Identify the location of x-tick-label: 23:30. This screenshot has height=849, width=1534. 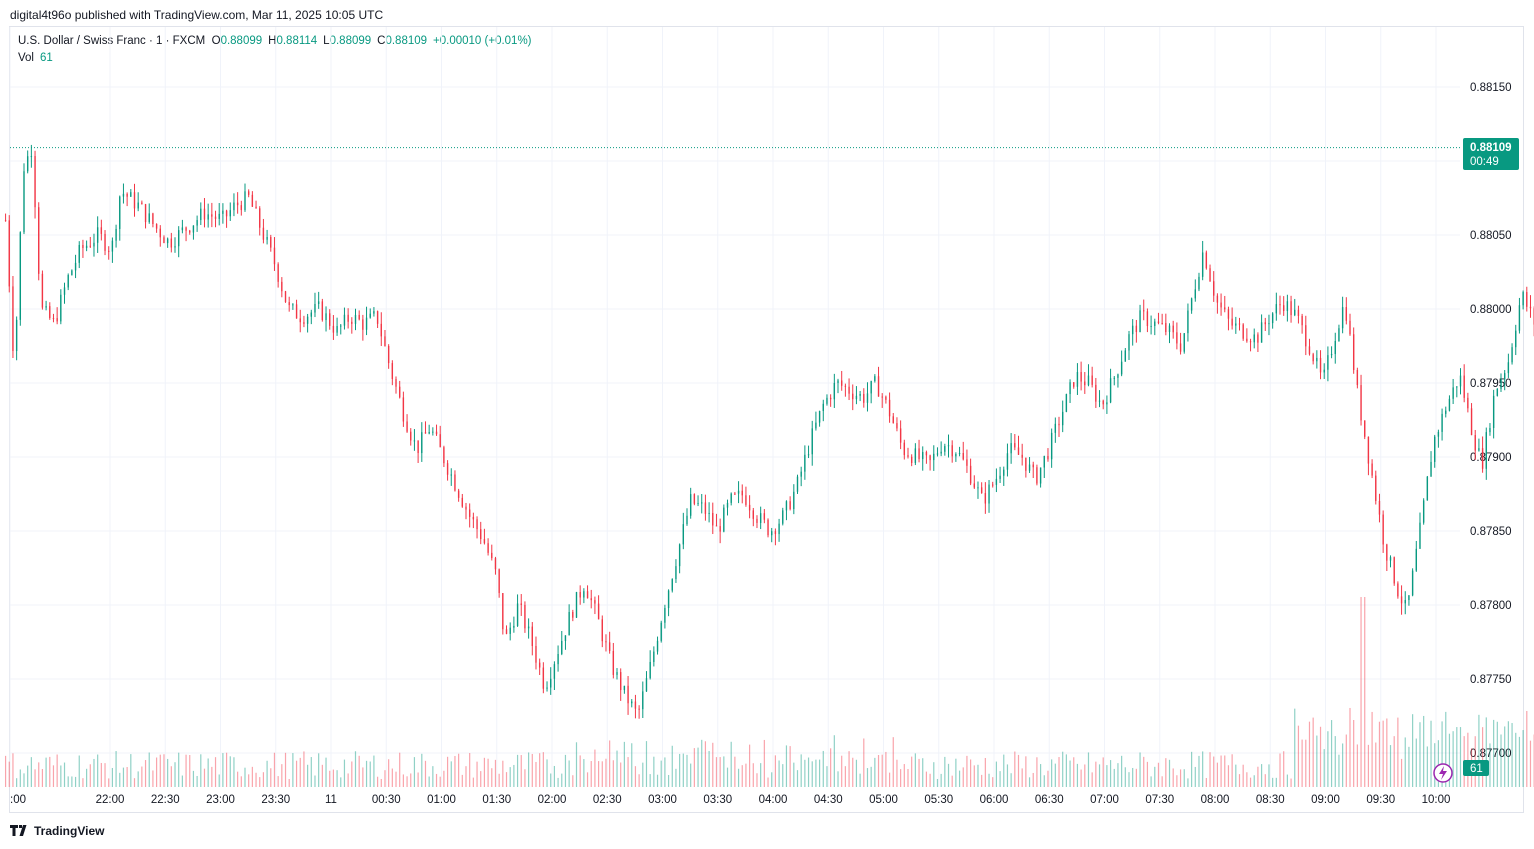
(275, 800).